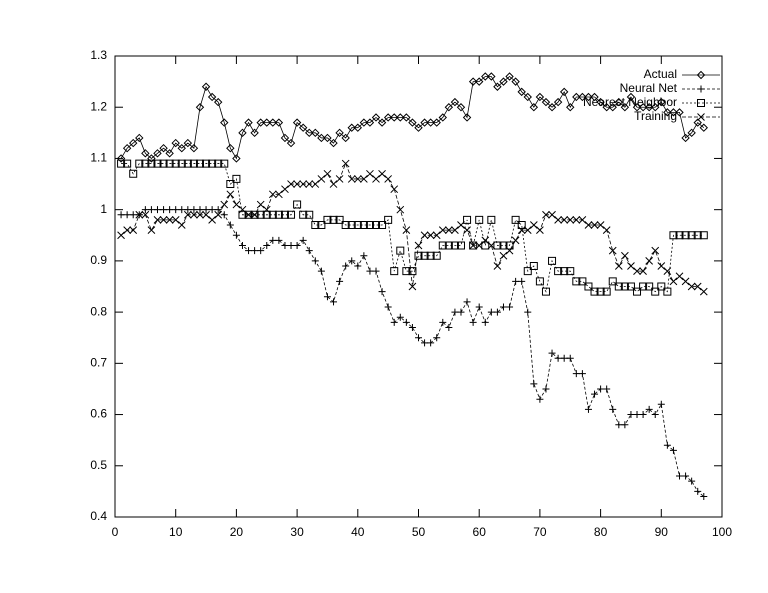  Describe the element at coordinates (480, 532) in the screenshot. I see `x-tick-label: 60` at that location.